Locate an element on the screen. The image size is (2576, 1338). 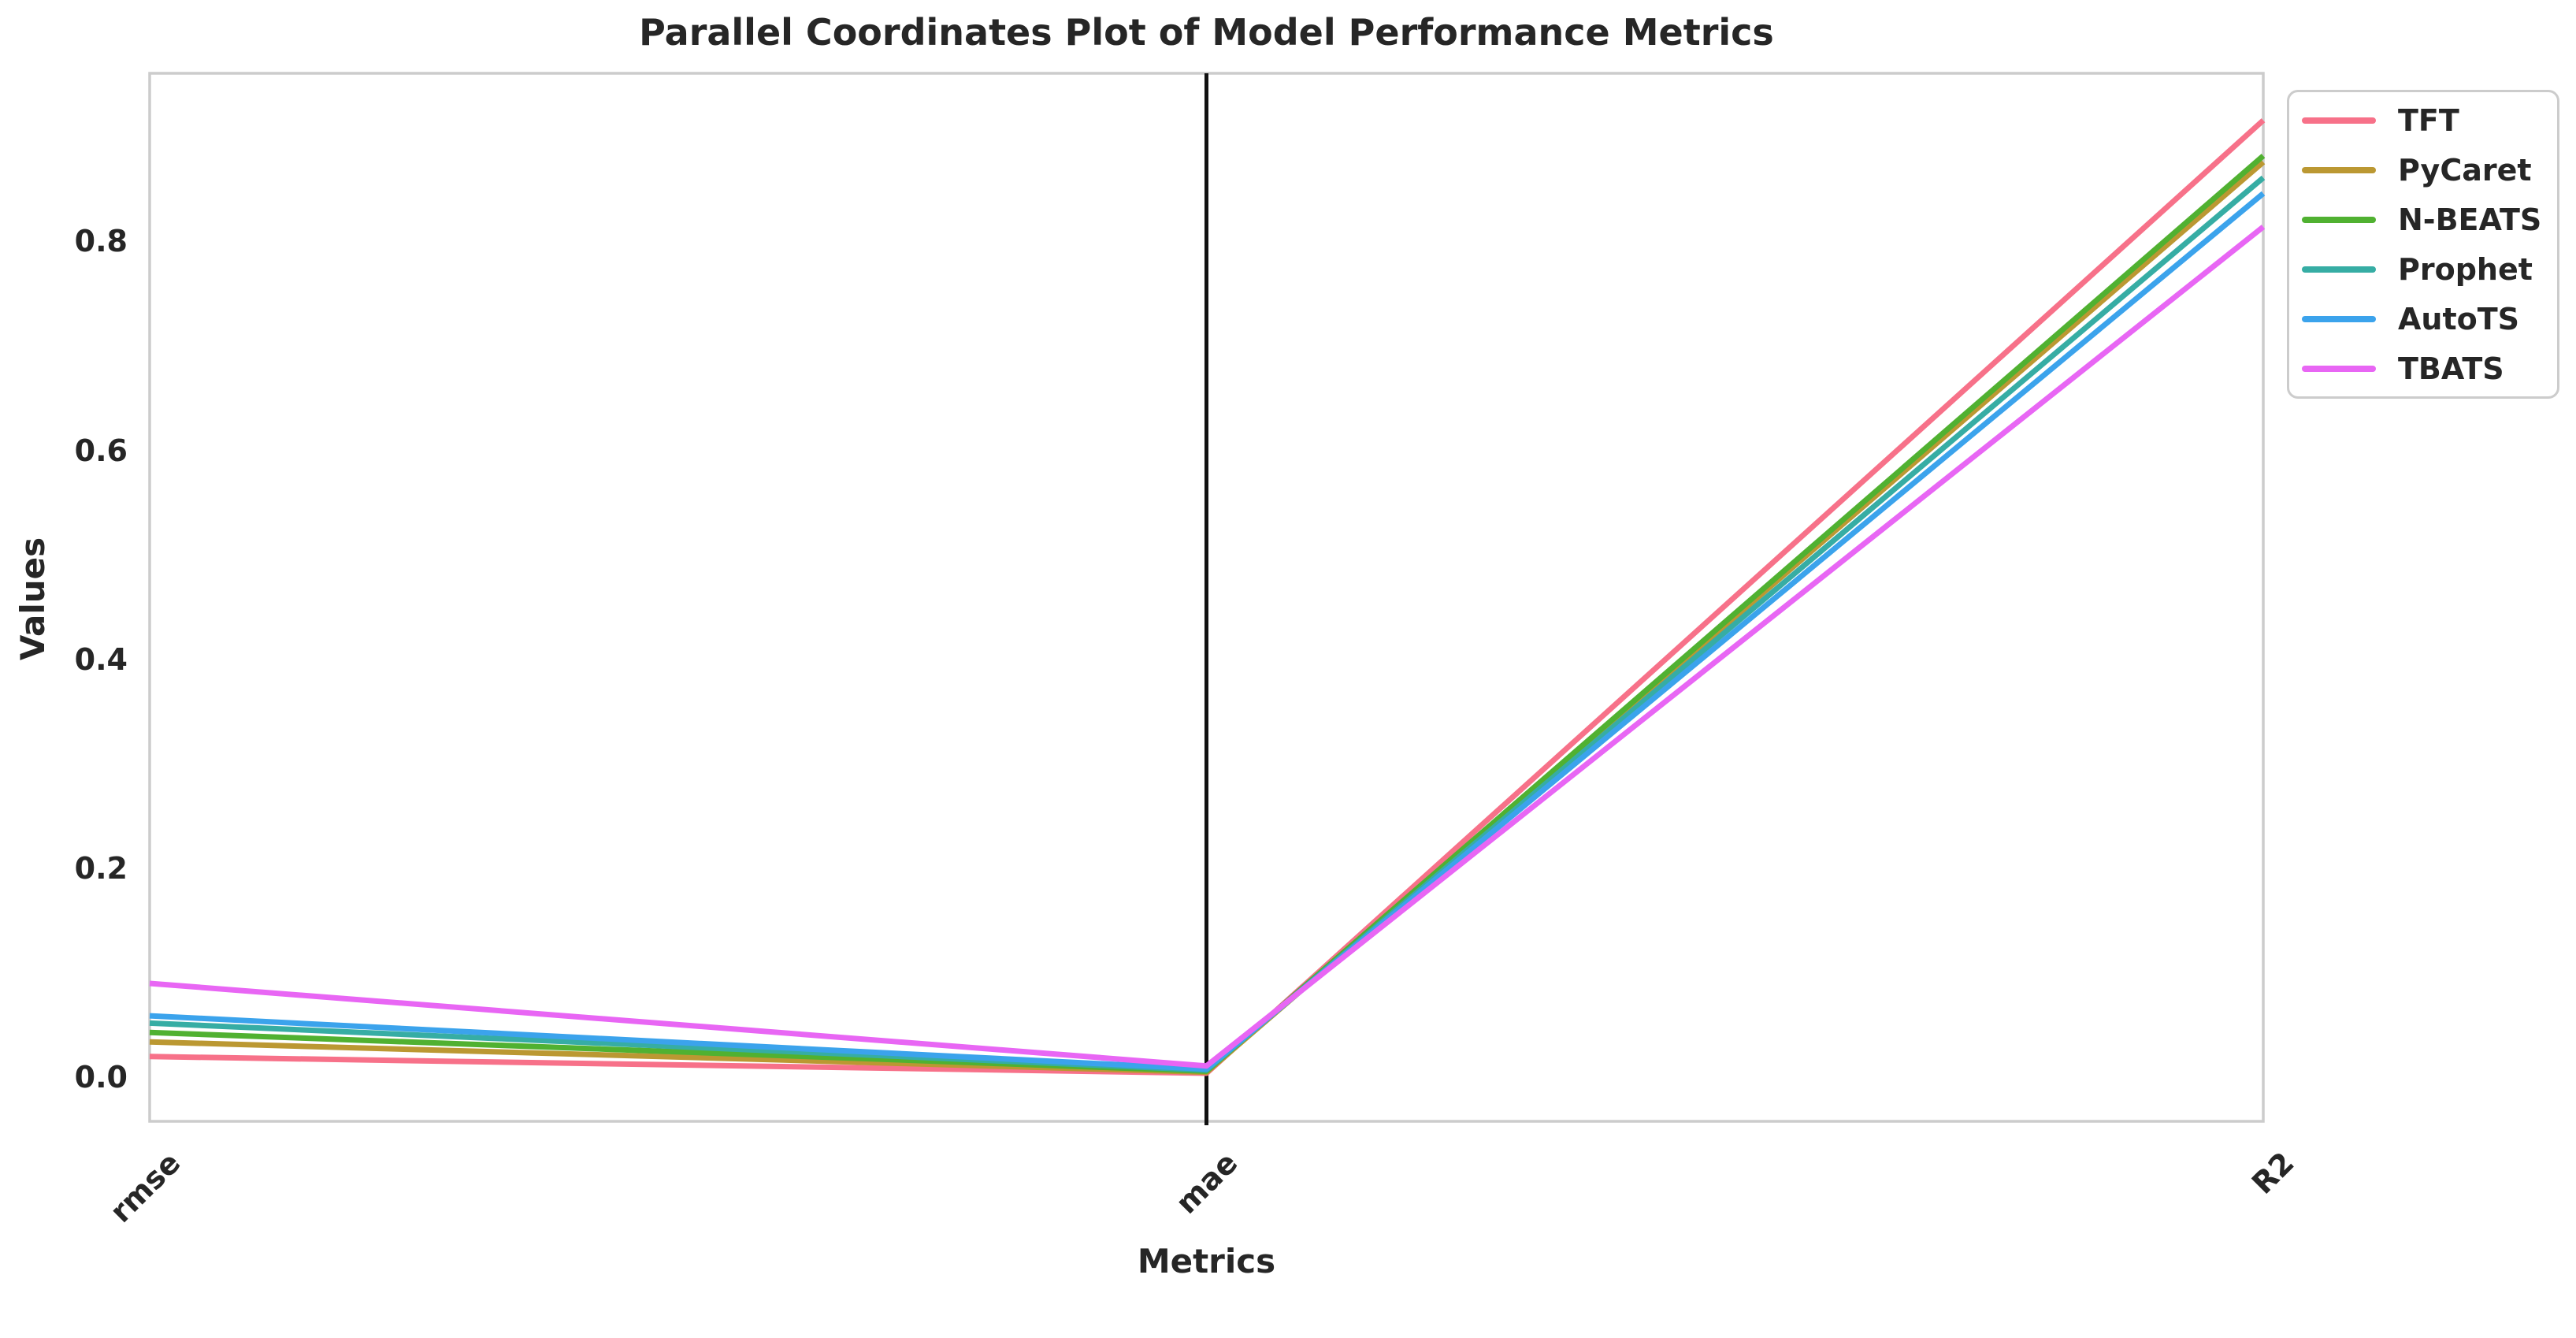
y-tick-label-0.8: 0.8 is located at coordinates (101, 242).